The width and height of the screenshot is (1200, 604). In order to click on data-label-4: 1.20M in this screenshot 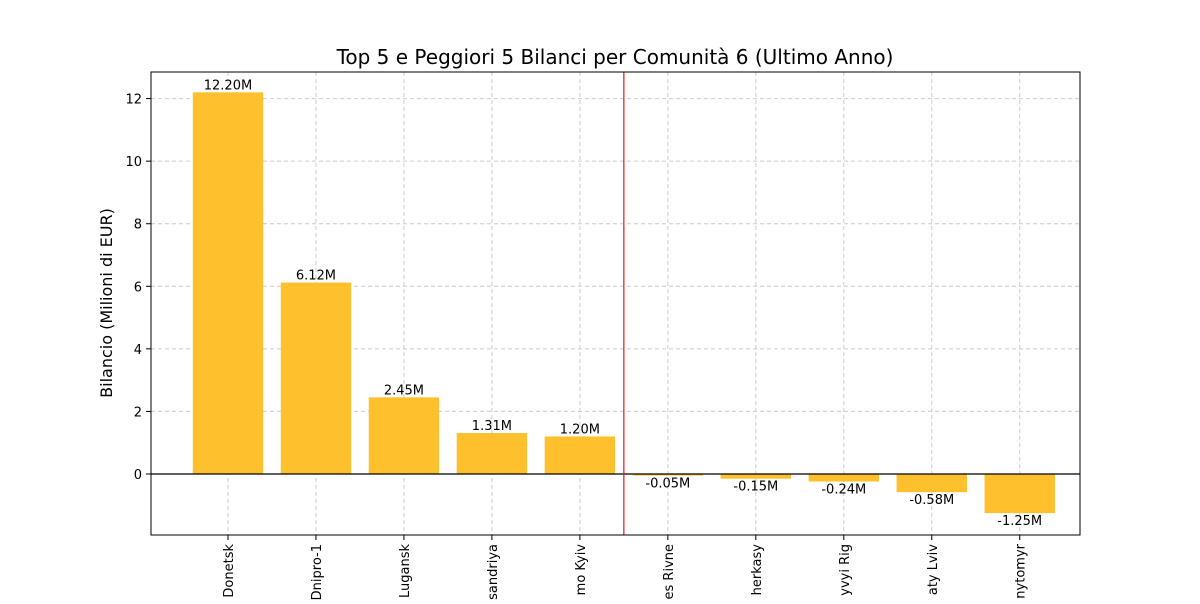, I will do `click(580, 429)`.